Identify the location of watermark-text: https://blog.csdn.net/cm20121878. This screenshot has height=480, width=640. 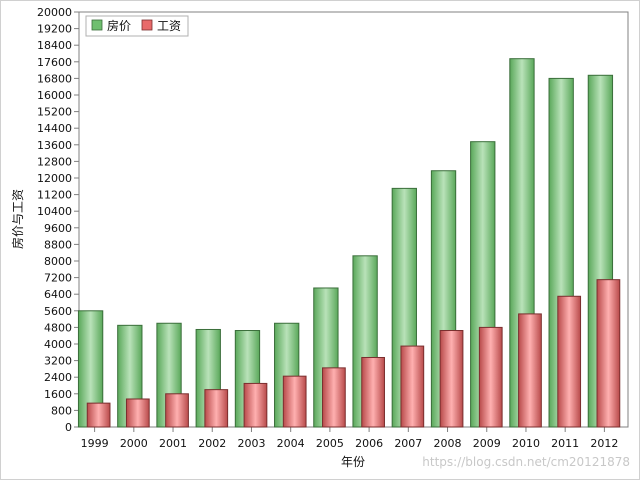
(526, 462).